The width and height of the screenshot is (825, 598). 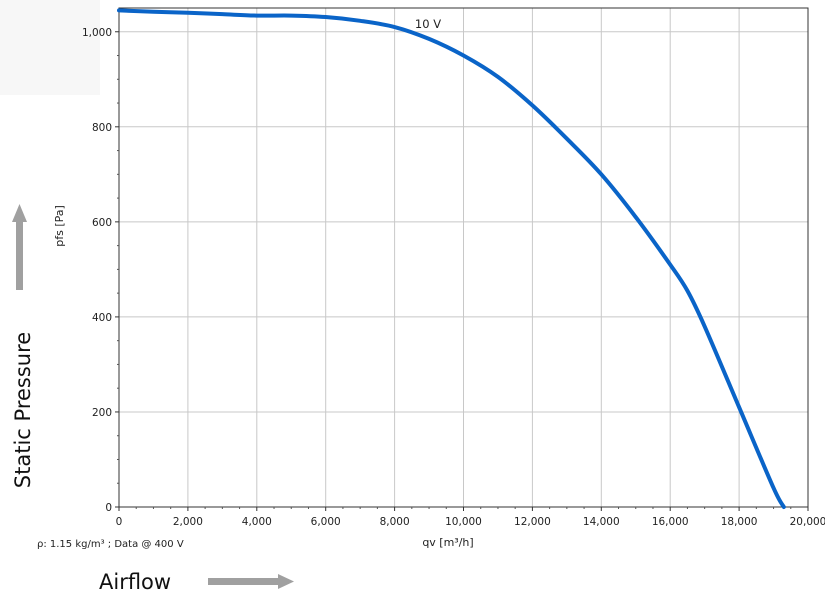 I want to click on x-tick-label: 4,000, so click(x=257, y=522).